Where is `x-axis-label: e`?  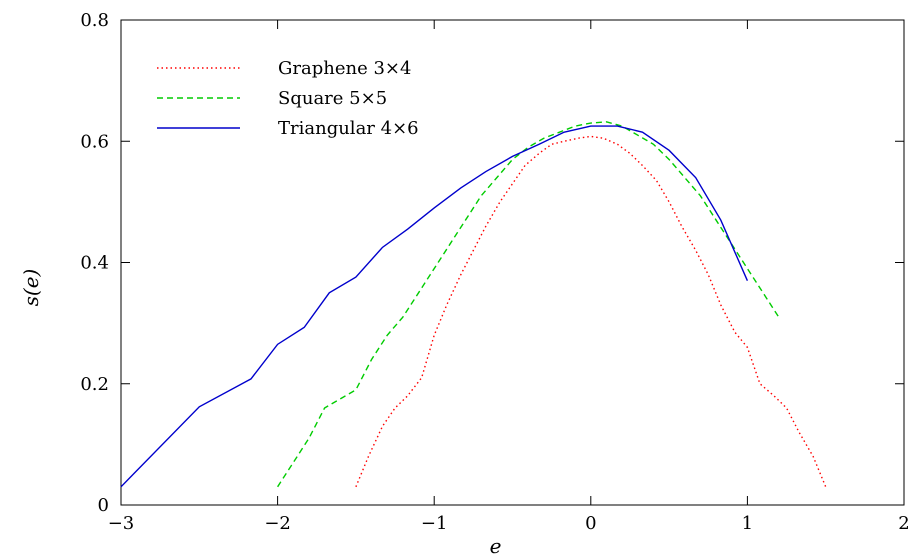 x-axis-label: e is located at coordinates (496, 545).